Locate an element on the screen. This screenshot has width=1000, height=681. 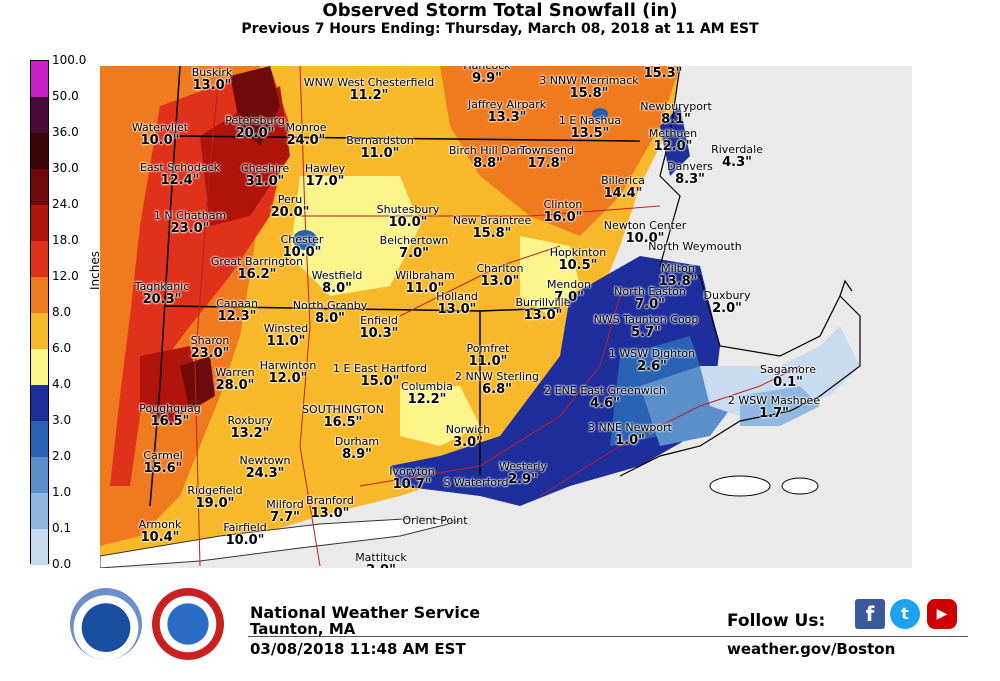
station-label: Petersburg 20.0" is located at coordinates (255, 127).